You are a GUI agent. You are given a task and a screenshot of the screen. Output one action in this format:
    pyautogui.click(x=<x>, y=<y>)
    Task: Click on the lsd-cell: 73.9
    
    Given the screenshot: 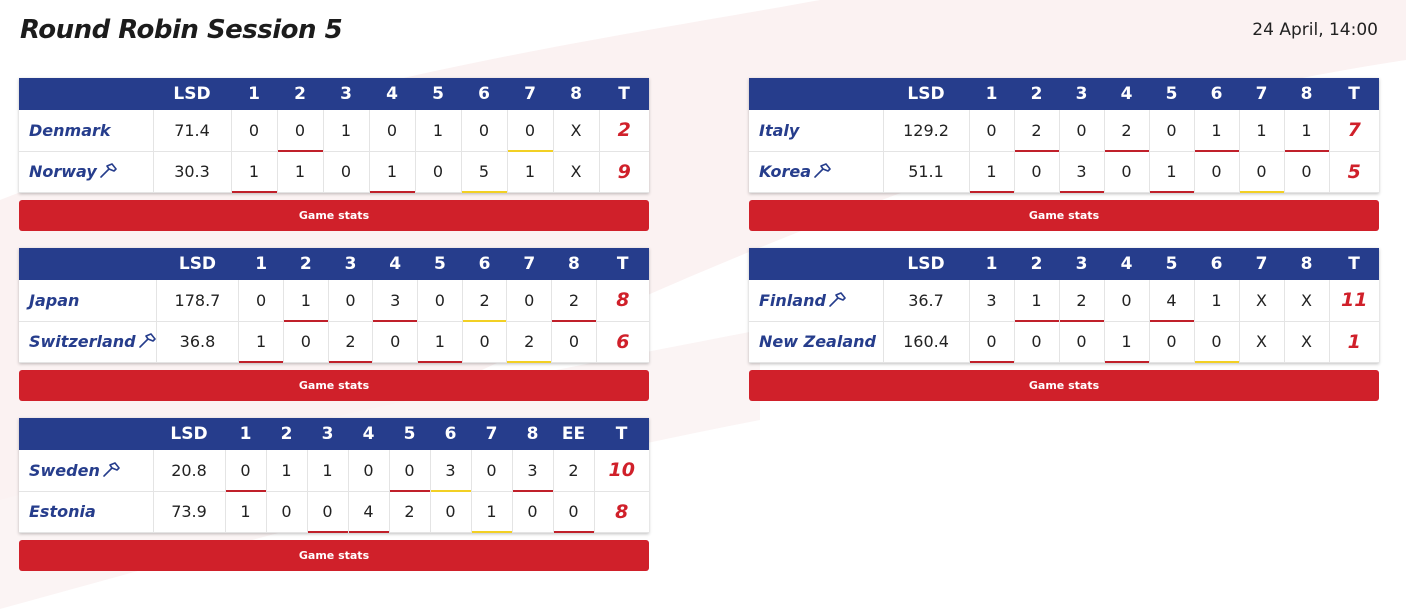 What is the action you would take?
    pyautogui.click(x=189, y=512)
    